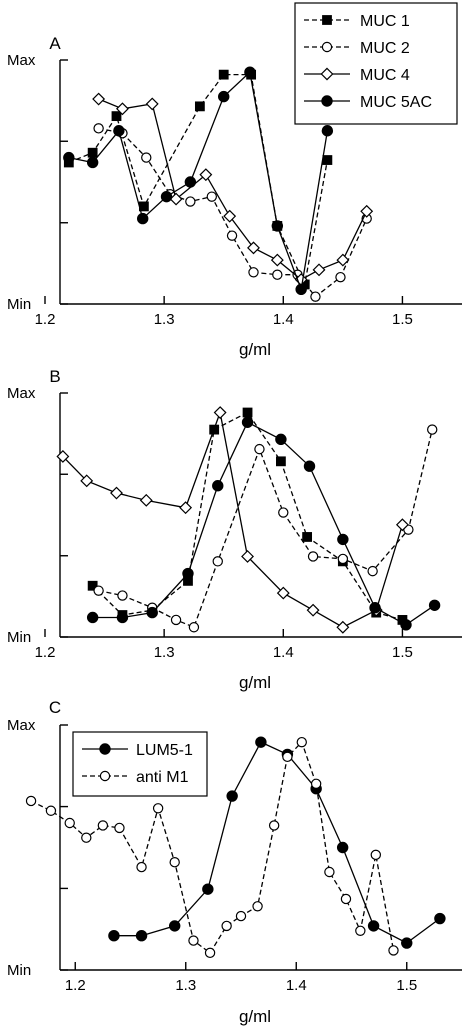  Describe the element at coordinates (385, 48) in the screenshot. I see `legend-label: MUC 2` at that location.